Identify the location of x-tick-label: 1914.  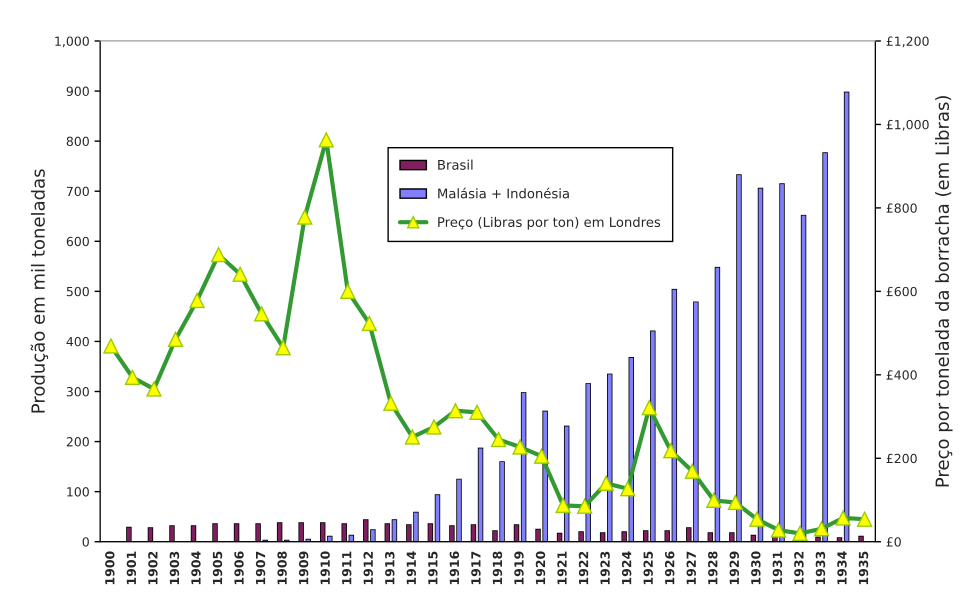
(411, 567).